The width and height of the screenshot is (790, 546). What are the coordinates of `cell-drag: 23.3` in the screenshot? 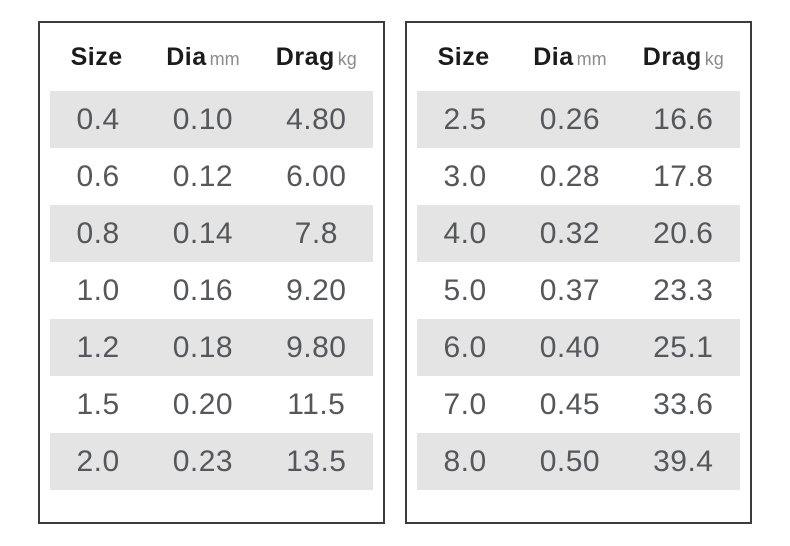 It's located at (683, 290).